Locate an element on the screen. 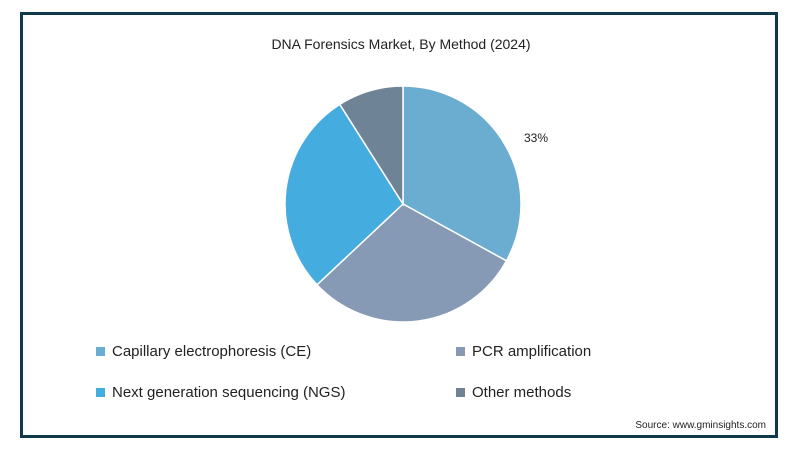 This screenshot has width=802, height=456. legend-item-other: Other methods is located at coordinates (513, 392).